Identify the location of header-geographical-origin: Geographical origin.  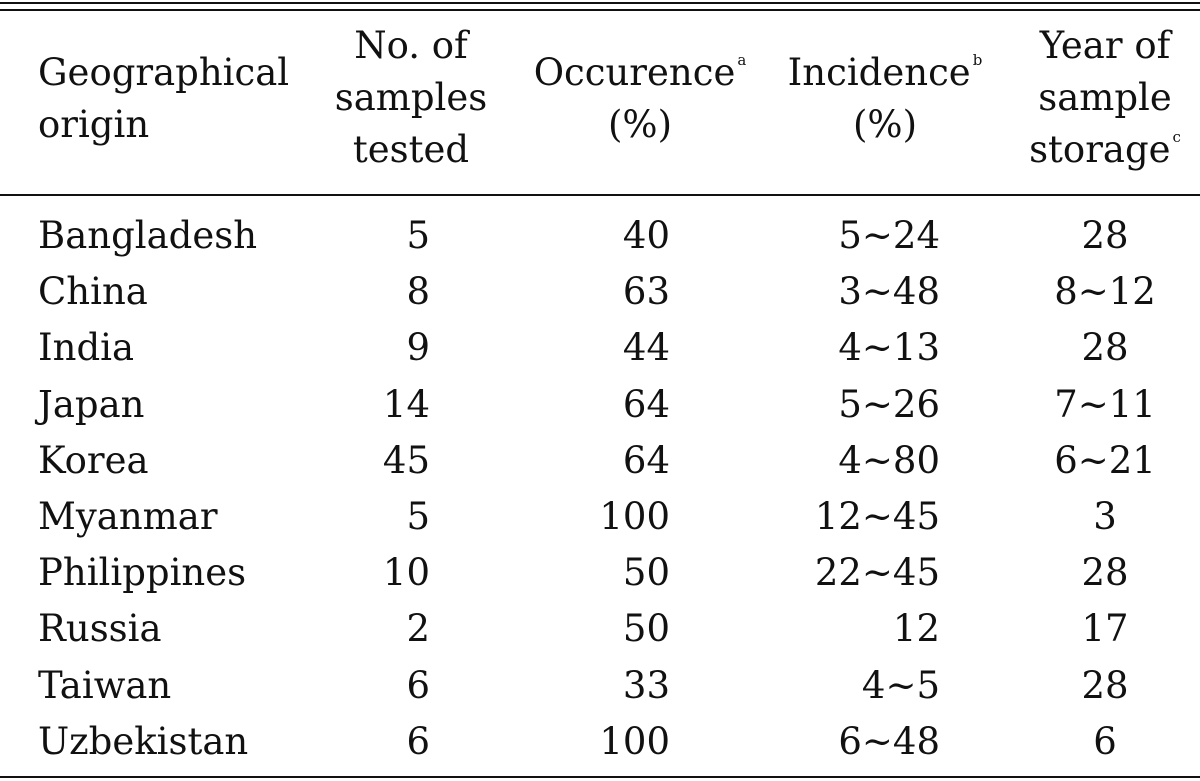
(164, 98).